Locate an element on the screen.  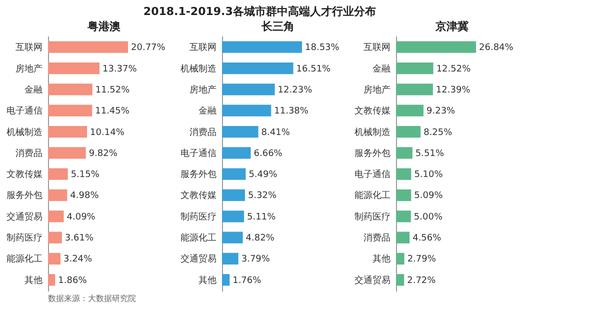
data-label: 5.51% is located at coordinates (429, 153).